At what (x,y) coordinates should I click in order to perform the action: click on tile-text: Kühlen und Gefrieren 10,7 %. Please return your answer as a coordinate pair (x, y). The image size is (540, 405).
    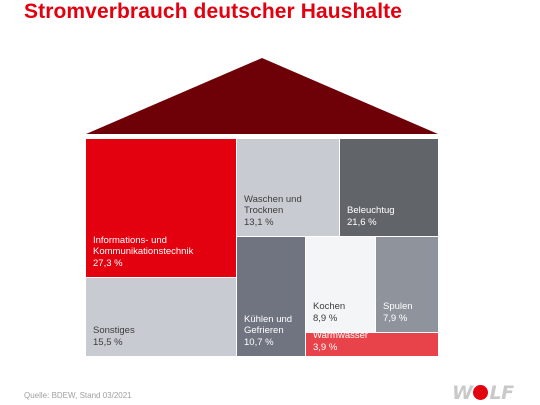
    Looking at the image, I should click on (269, 331).